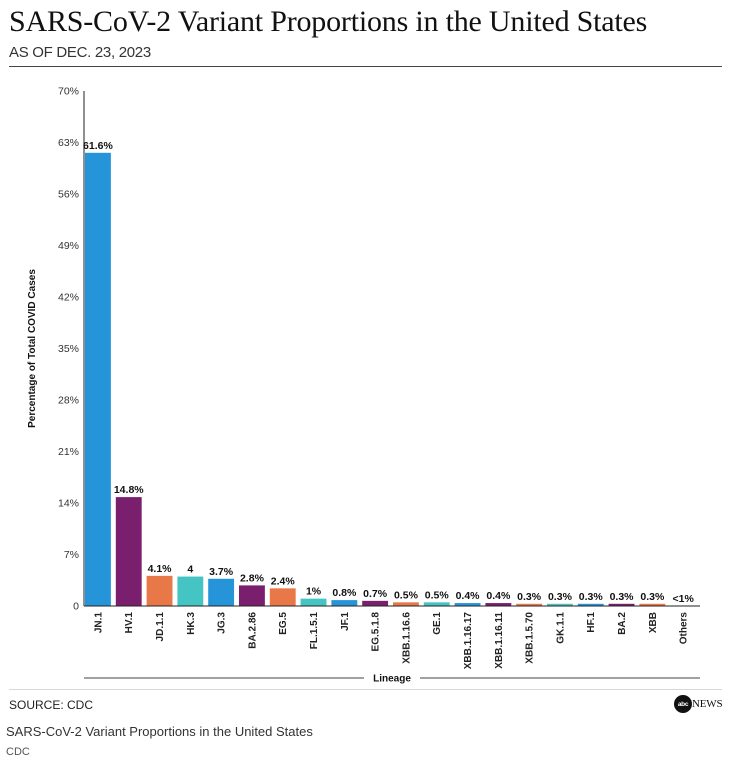  What do you see at coordinates (98, 623) in the screenshot?
I see `x-tick-label: JN.1` at bounding box center [98, 623].